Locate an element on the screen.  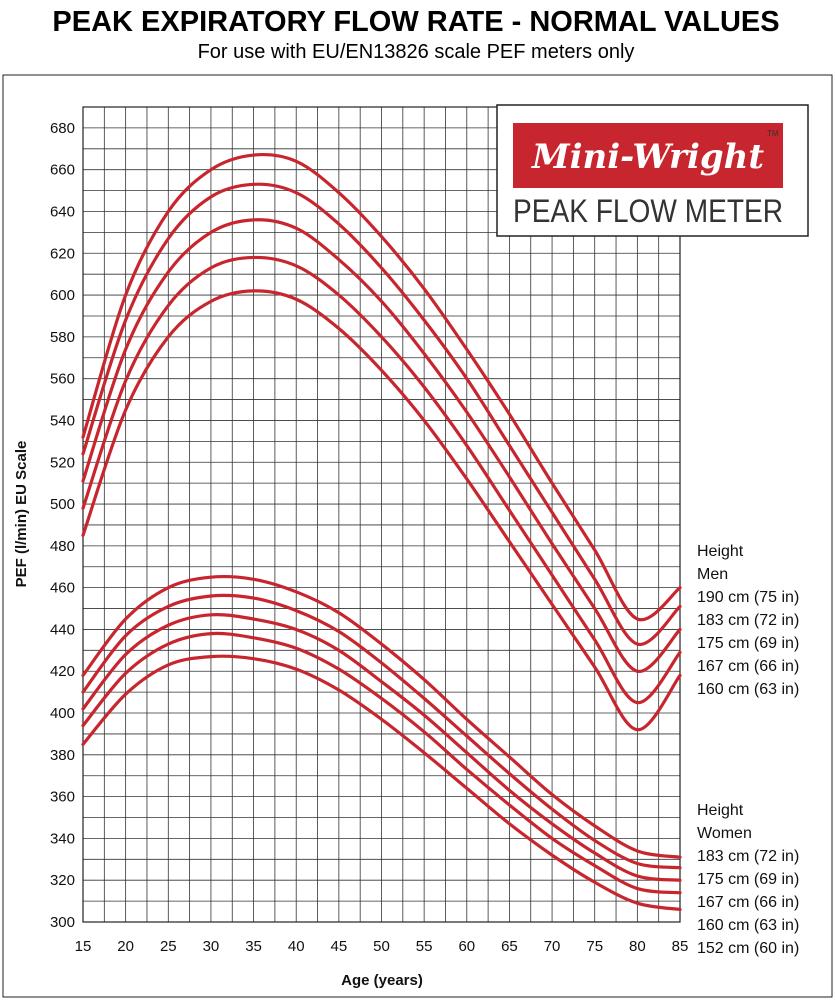
y-tick-label: 460 is located at coordinates (62, 588).